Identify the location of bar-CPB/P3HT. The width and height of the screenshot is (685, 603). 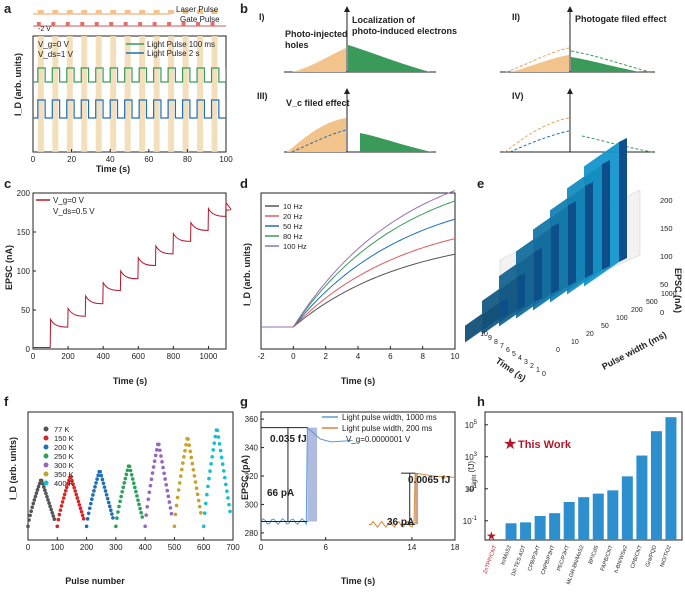
(540, 527).